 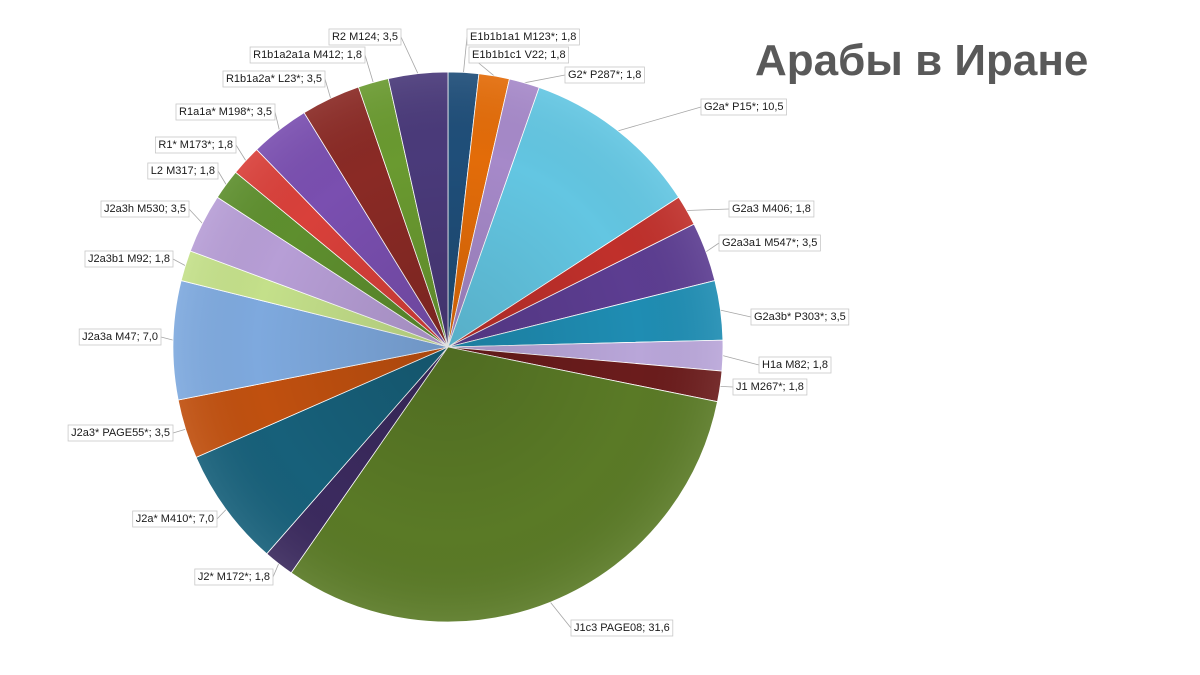 I want to click on slice-label: J2a3h M530; 3,5, so click(x=145, y=209).